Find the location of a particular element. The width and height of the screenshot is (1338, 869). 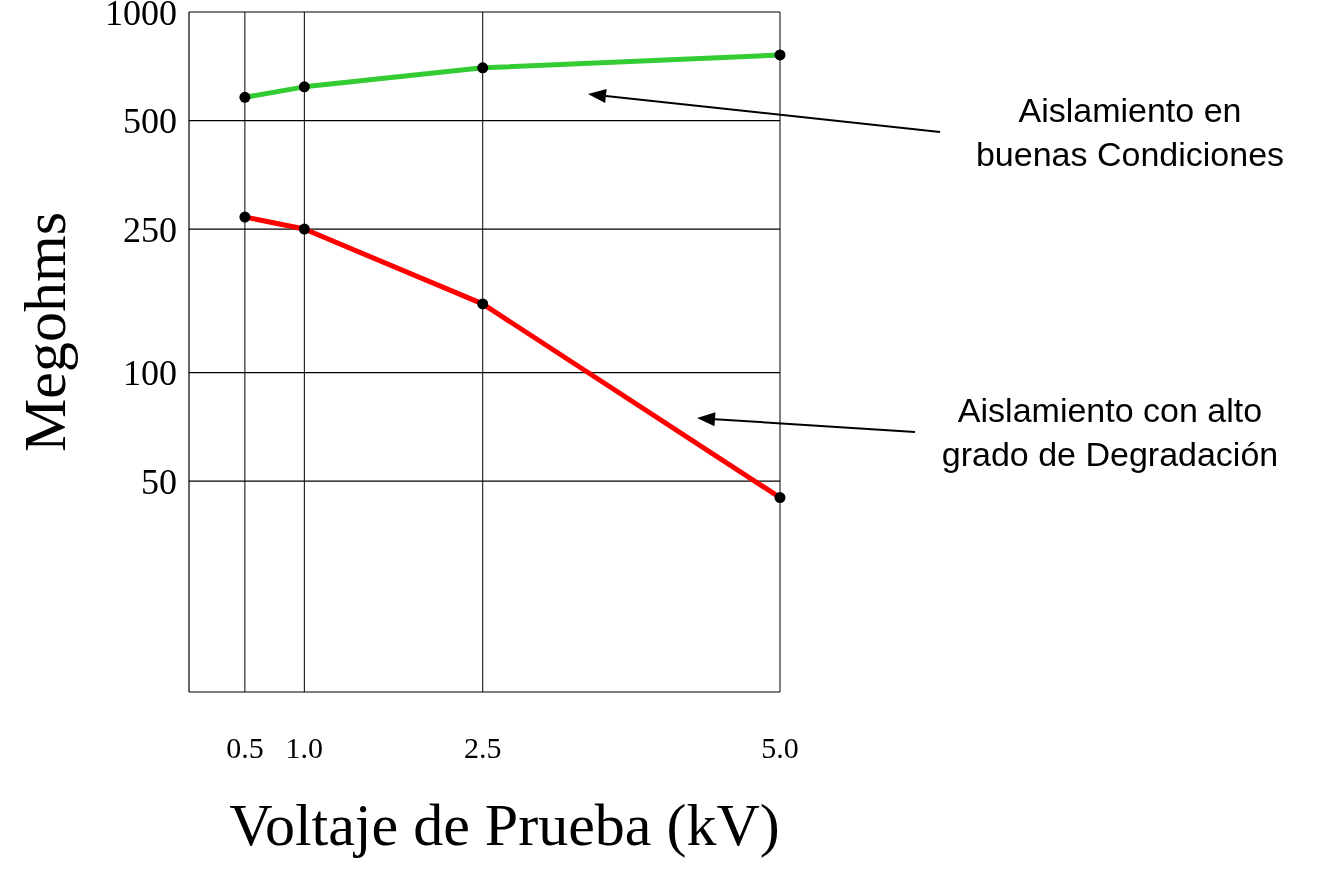

text: Aislamiento en buenas Condiciones is located at coordinates (1130, 132).